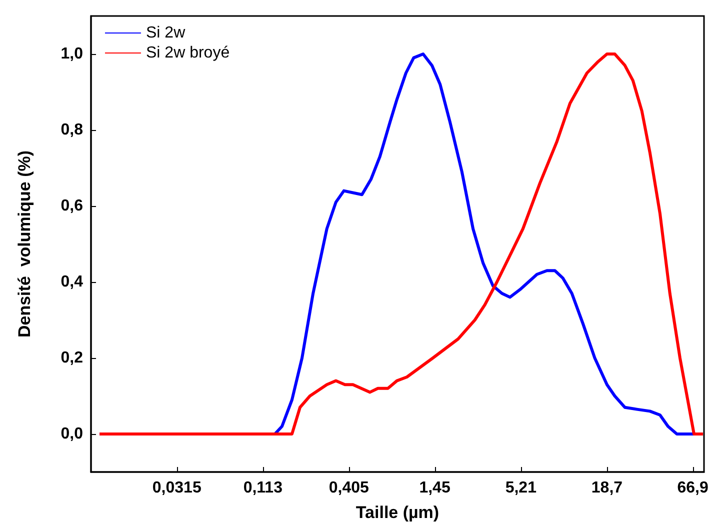  I want to click on y-tick-label: 0,8, so click(72, 130).